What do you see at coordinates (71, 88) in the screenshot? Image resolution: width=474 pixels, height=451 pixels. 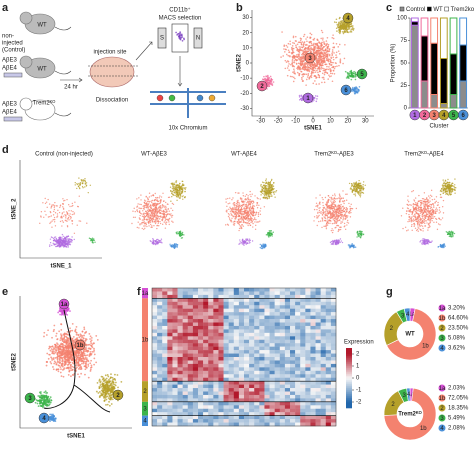 I see `label: 24 hr` at bounding box center [71, 88].